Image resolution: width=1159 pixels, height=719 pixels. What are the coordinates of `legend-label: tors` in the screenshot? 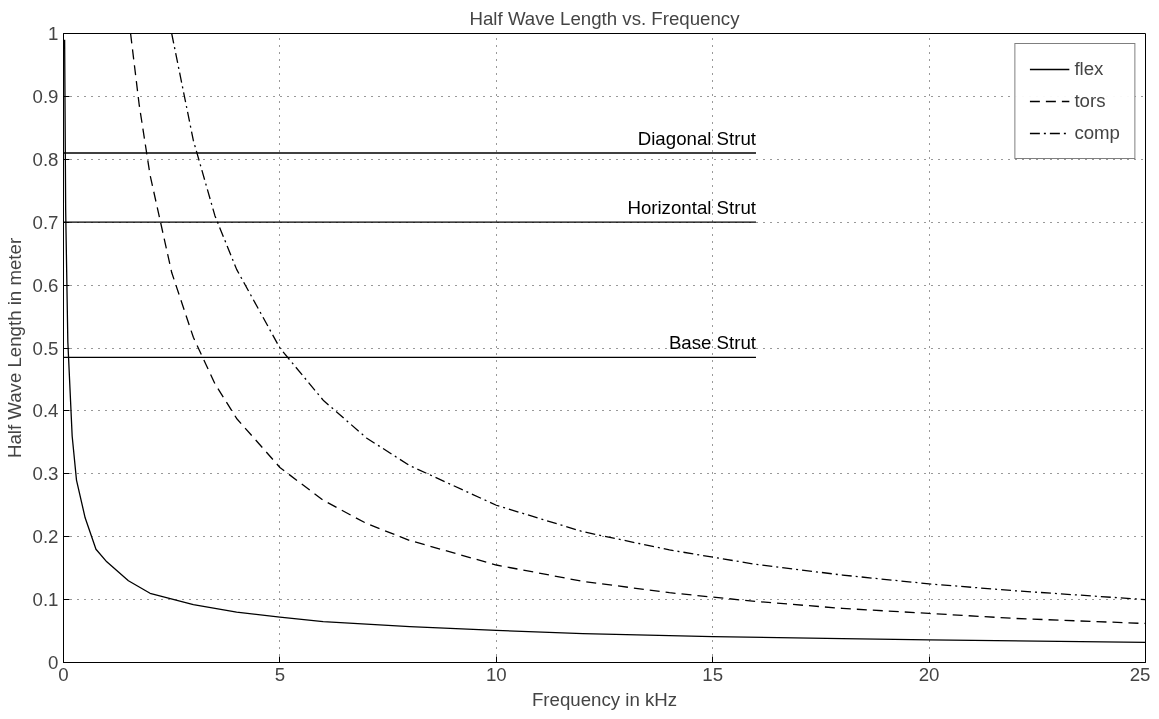 It's located at (1090, 101).